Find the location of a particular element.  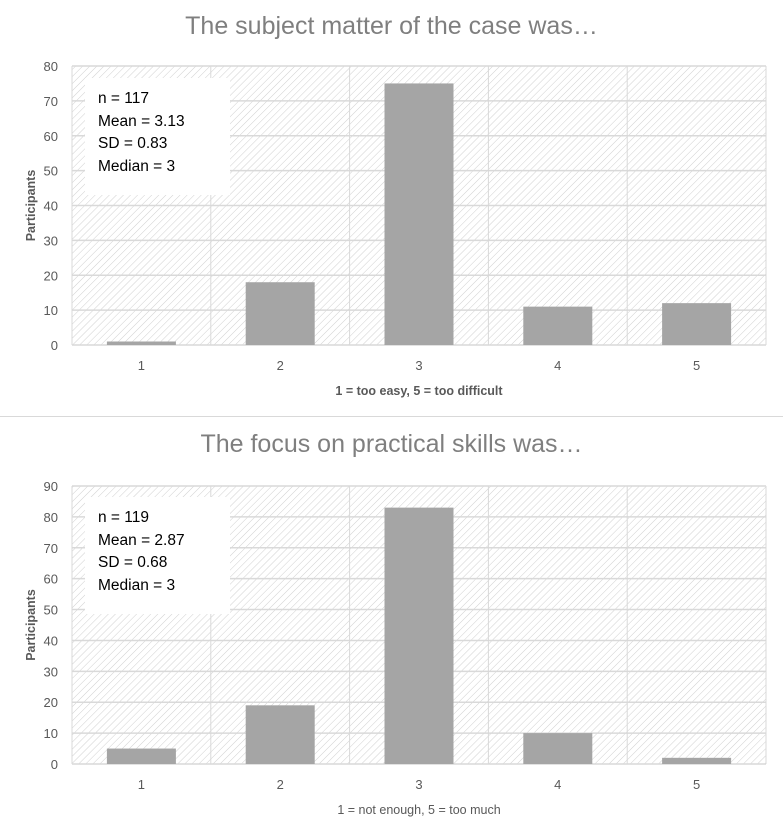

stat-mean: Mean = 3.13 is located at coordinates (141, 121).